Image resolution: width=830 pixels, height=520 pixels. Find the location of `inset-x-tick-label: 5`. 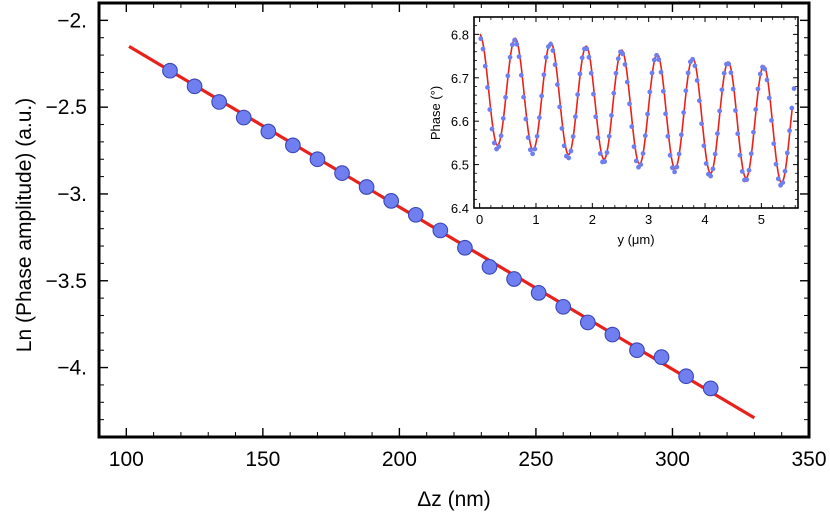

inset-x-tick-label: 5 is located at coordinates (761, 219).